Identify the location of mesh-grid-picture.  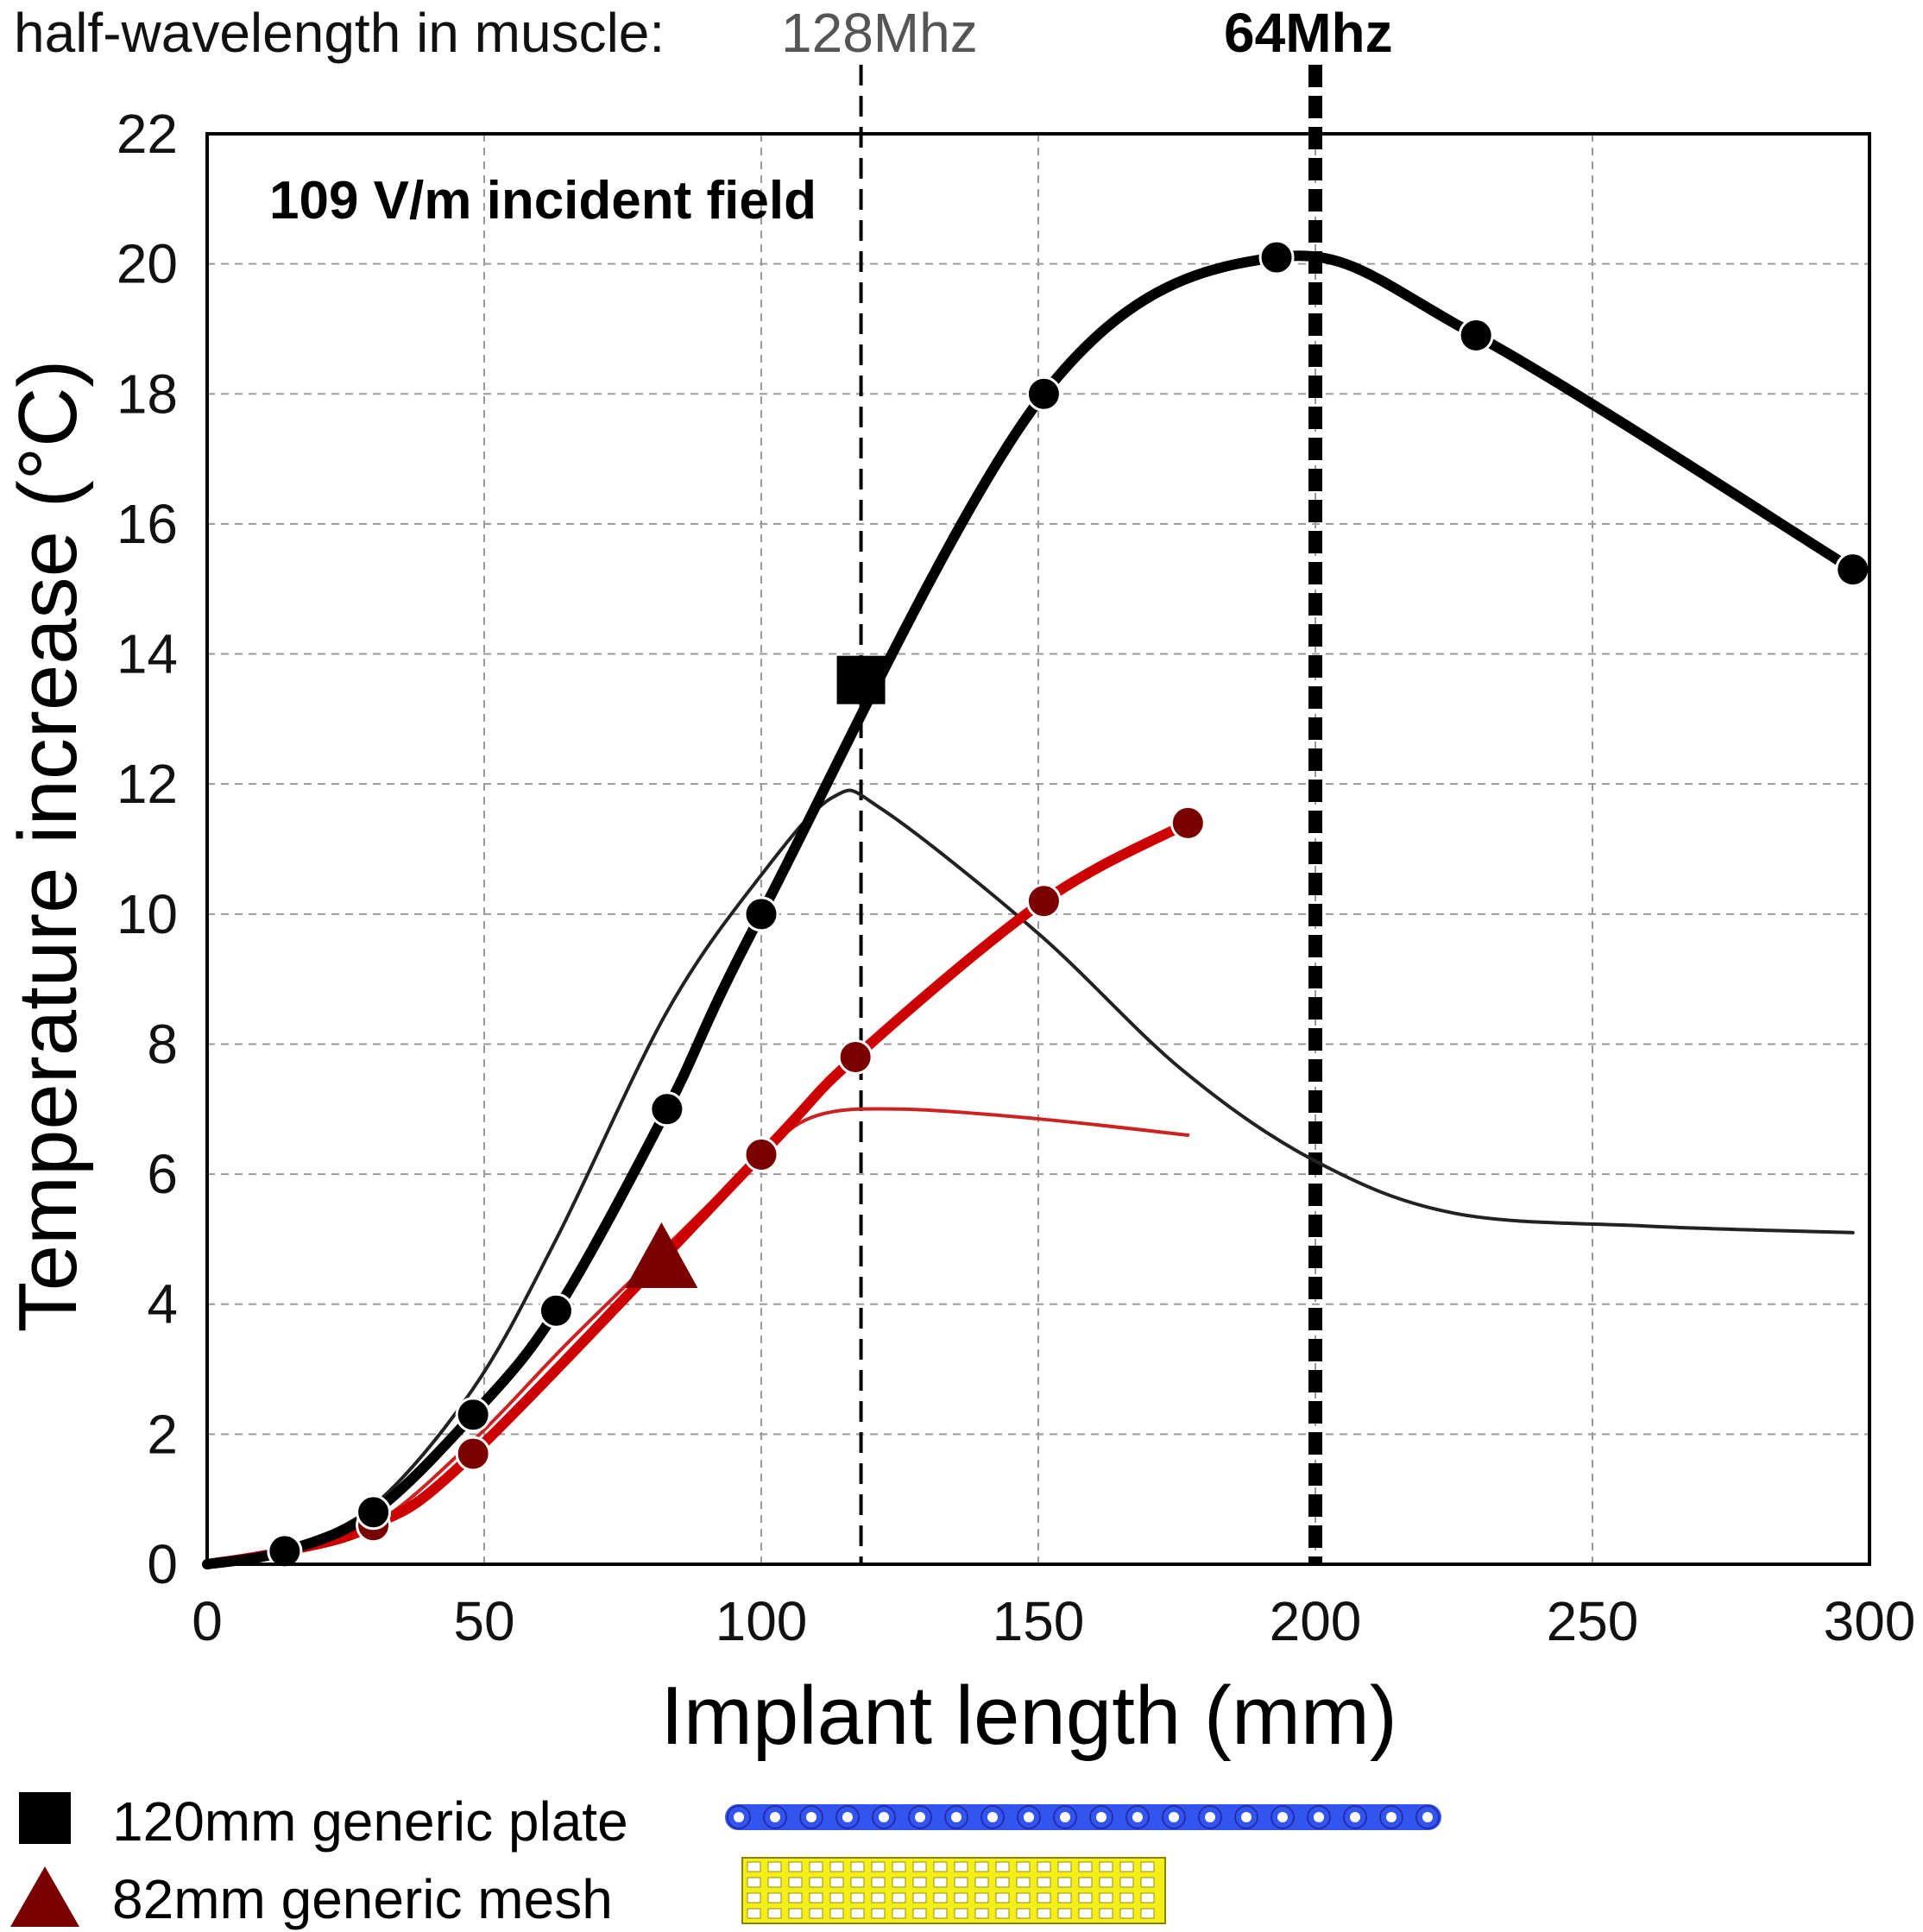
(953, 1890).